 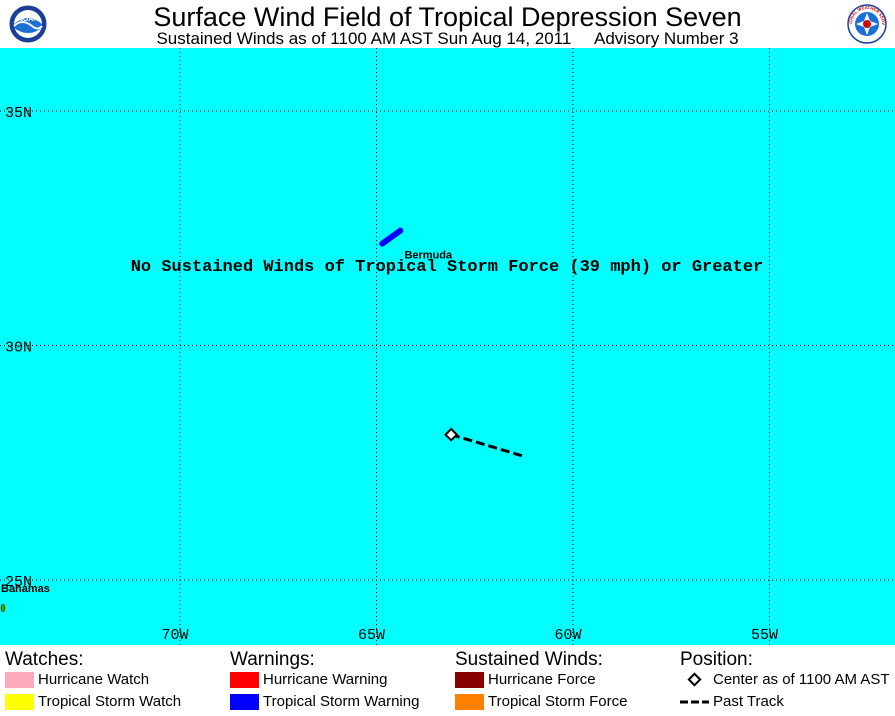 I want to click on storm-track-layer, so click(x=483, y=442).